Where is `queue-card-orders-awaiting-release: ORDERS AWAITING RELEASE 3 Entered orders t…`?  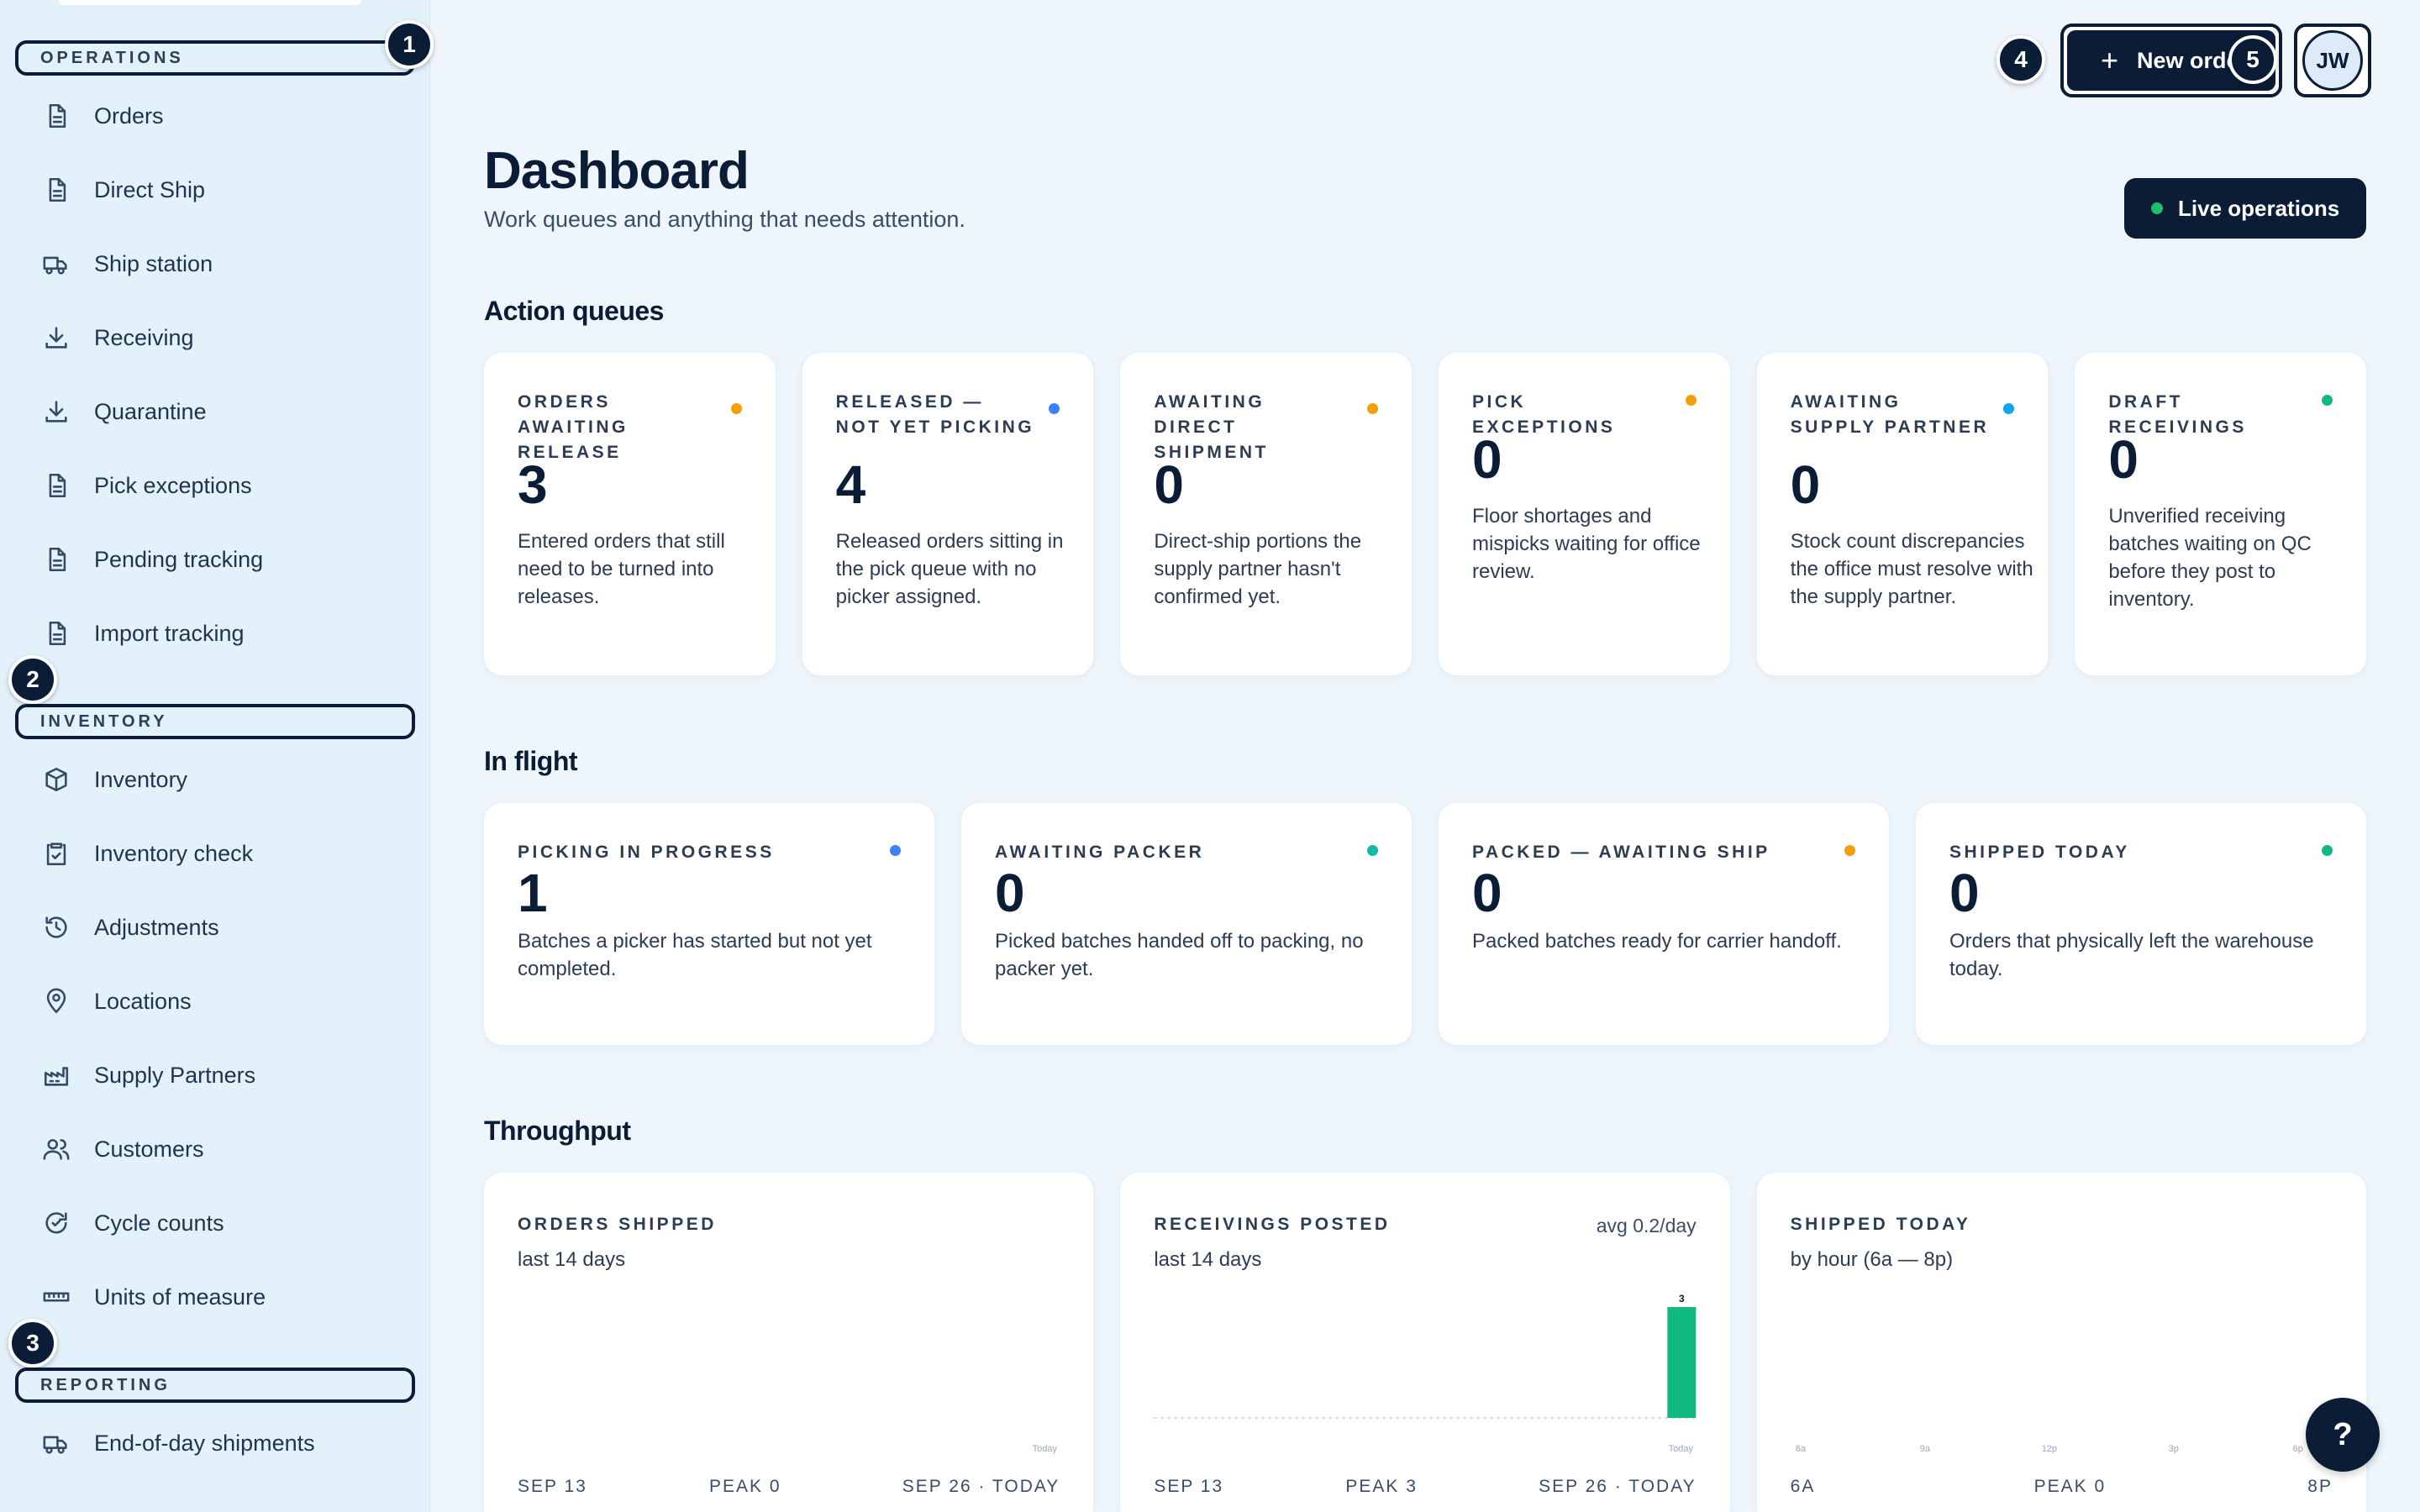
queue-card-orders-awaiting-release: ORDERS AWAITING RELEASE 3 Entered orders t… is located at coordinates (630, 514).